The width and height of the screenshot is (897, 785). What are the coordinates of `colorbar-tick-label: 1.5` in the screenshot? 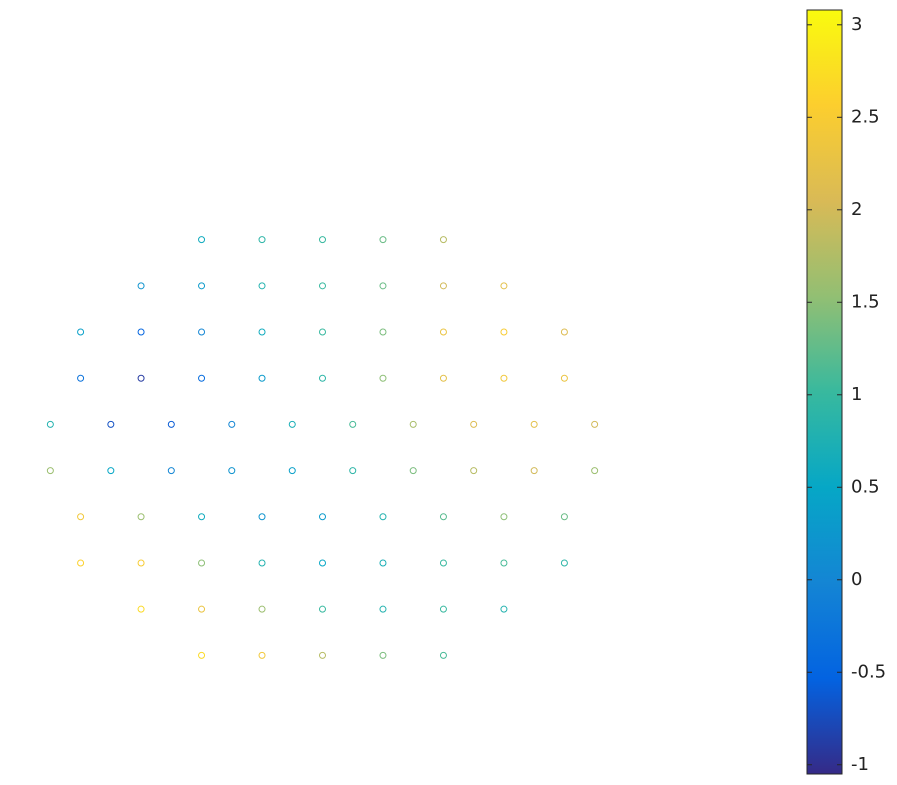 It's located at (865, 301).